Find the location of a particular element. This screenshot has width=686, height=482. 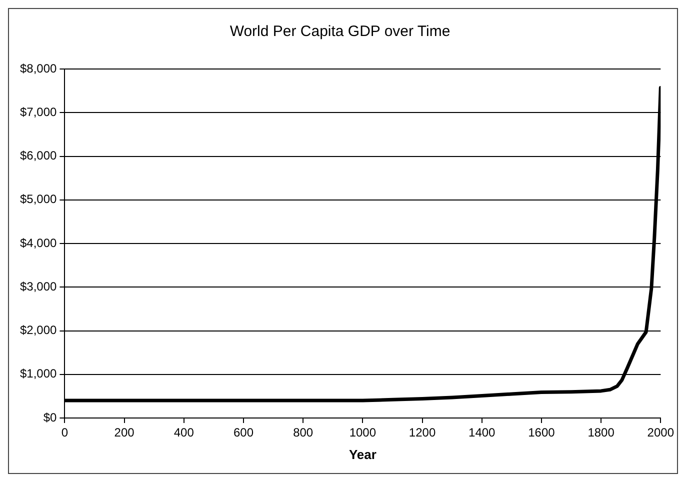

x-tick-label: 200 is located at coordinates (124, 433).